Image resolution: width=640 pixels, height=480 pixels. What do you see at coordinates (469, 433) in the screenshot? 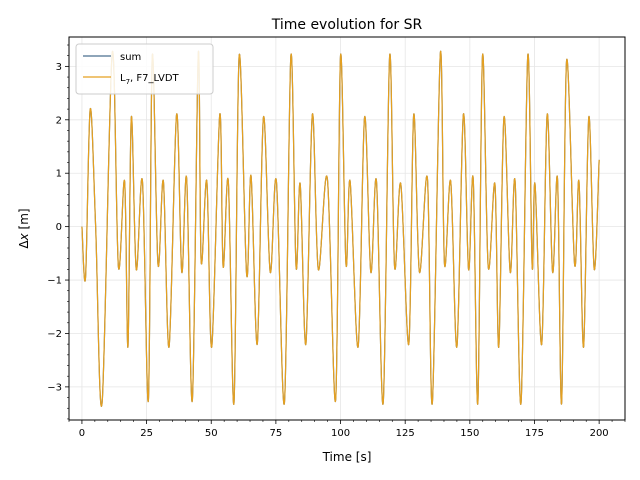
I see `x-tick-label: 150` at bounding box center [469, 433].